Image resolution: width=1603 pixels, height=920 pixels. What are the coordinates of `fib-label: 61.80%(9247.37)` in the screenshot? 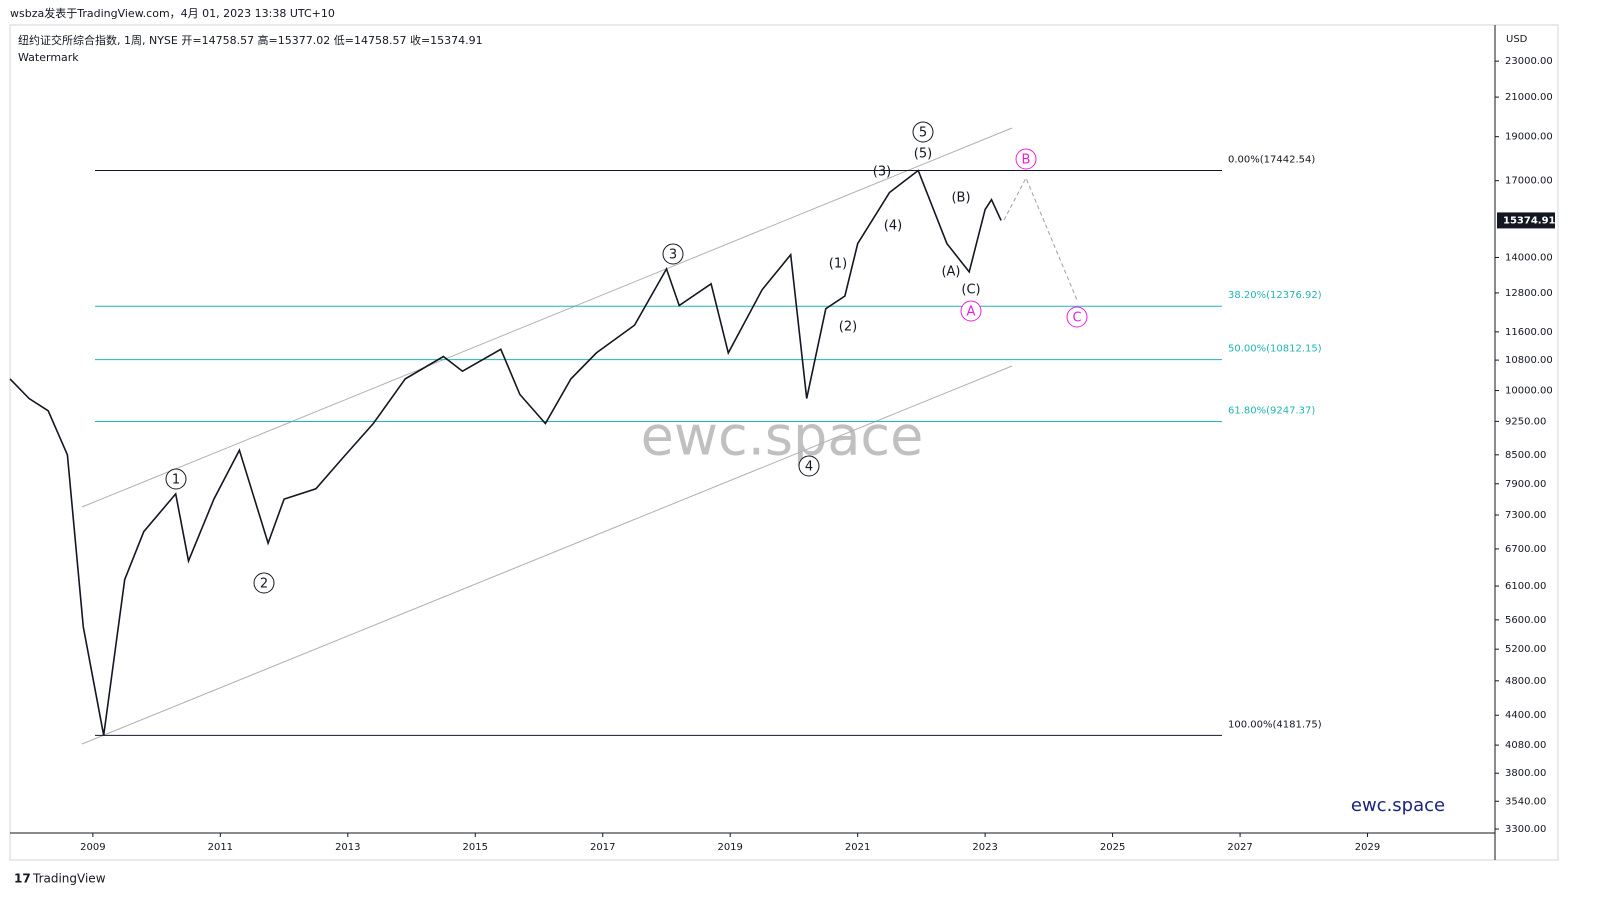 It's located at (1271, 410).